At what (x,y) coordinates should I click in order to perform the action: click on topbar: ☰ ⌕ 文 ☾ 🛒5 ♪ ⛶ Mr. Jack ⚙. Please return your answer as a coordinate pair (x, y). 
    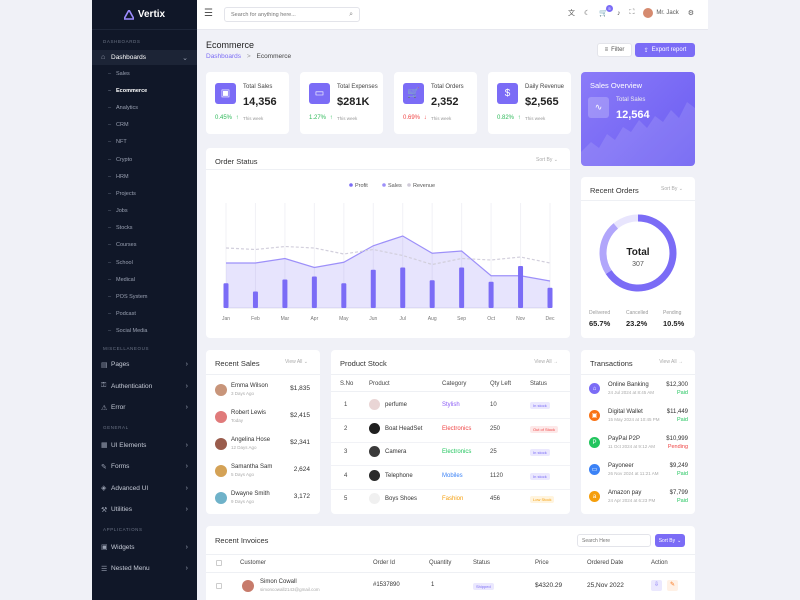
    Looking at the image, I should click on (452, 15).